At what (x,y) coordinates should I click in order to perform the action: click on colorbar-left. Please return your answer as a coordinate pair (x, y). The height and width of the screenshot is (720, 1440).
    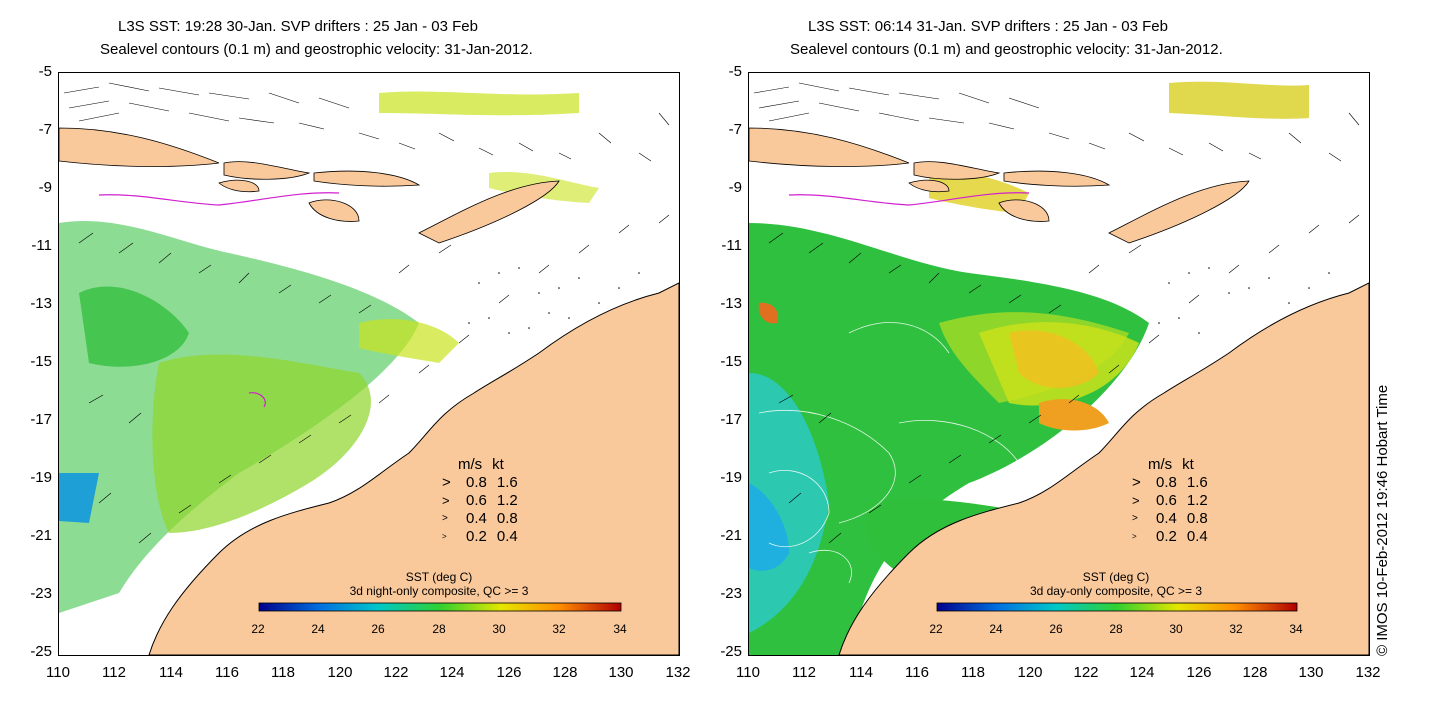
    Looking at the image, I should click on (440, 607).